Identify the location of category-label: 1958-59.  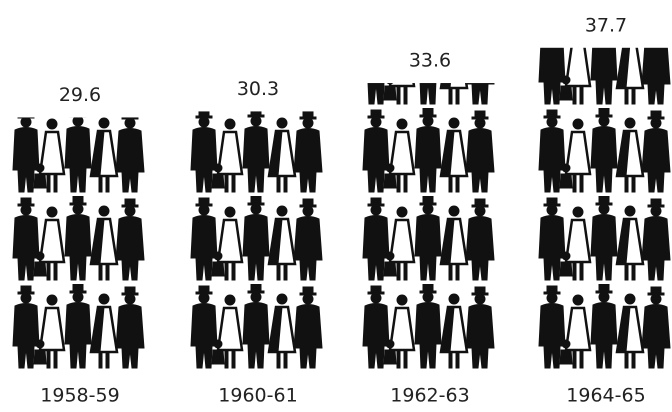
(79, 396).